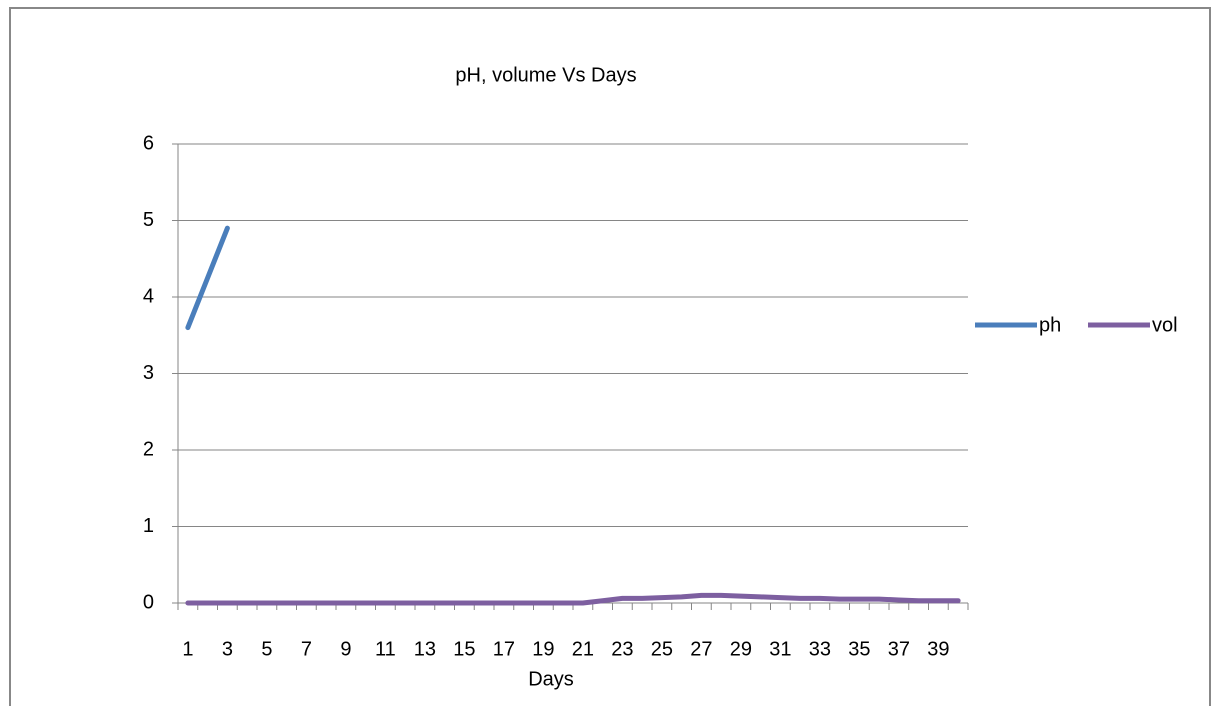 The height and width of the screenshot is (711, 1222). Describe the element at coordinates (622, 649) in the screenshot. I see `x-tick-label: 23` at that location.